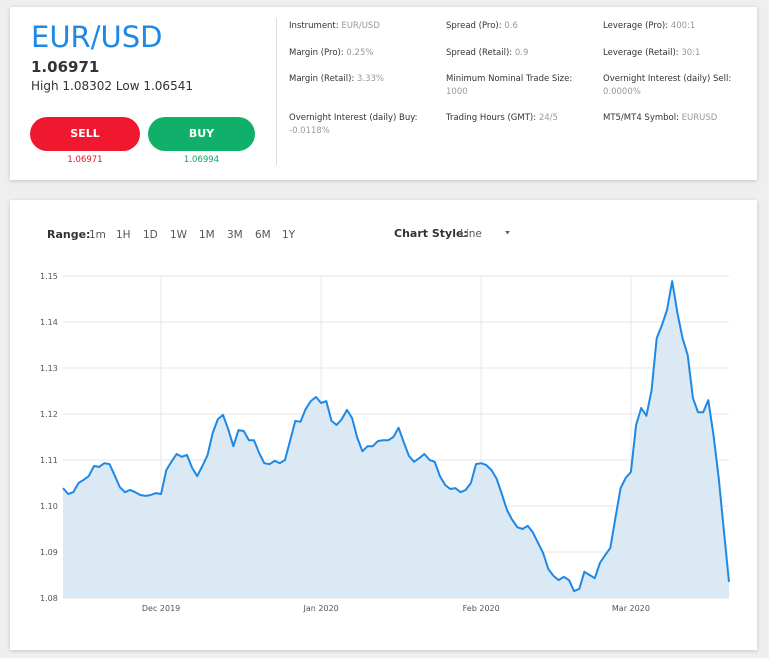 The image size is (769, 658). Describe the element at coordinates (314, 26) in the screenshot. I see `info-label: Instrument:` at that location.